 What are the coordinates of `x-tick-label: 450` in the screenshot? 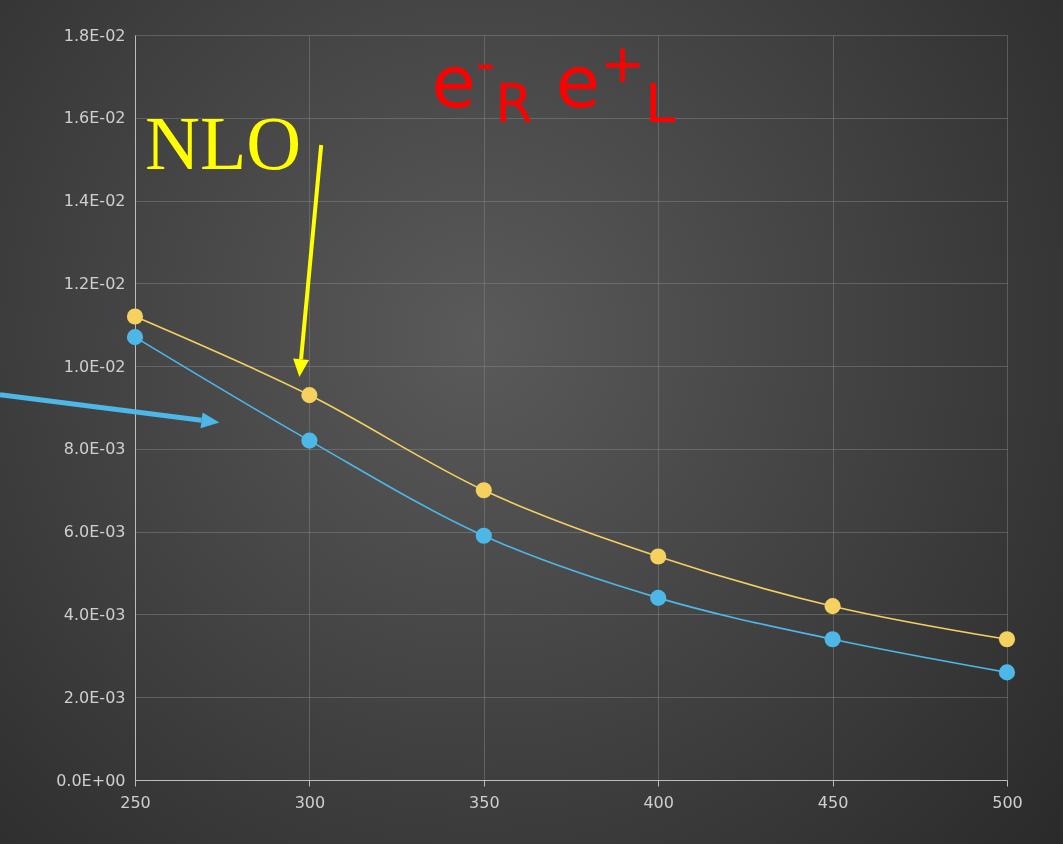 It's located at (833, 802).